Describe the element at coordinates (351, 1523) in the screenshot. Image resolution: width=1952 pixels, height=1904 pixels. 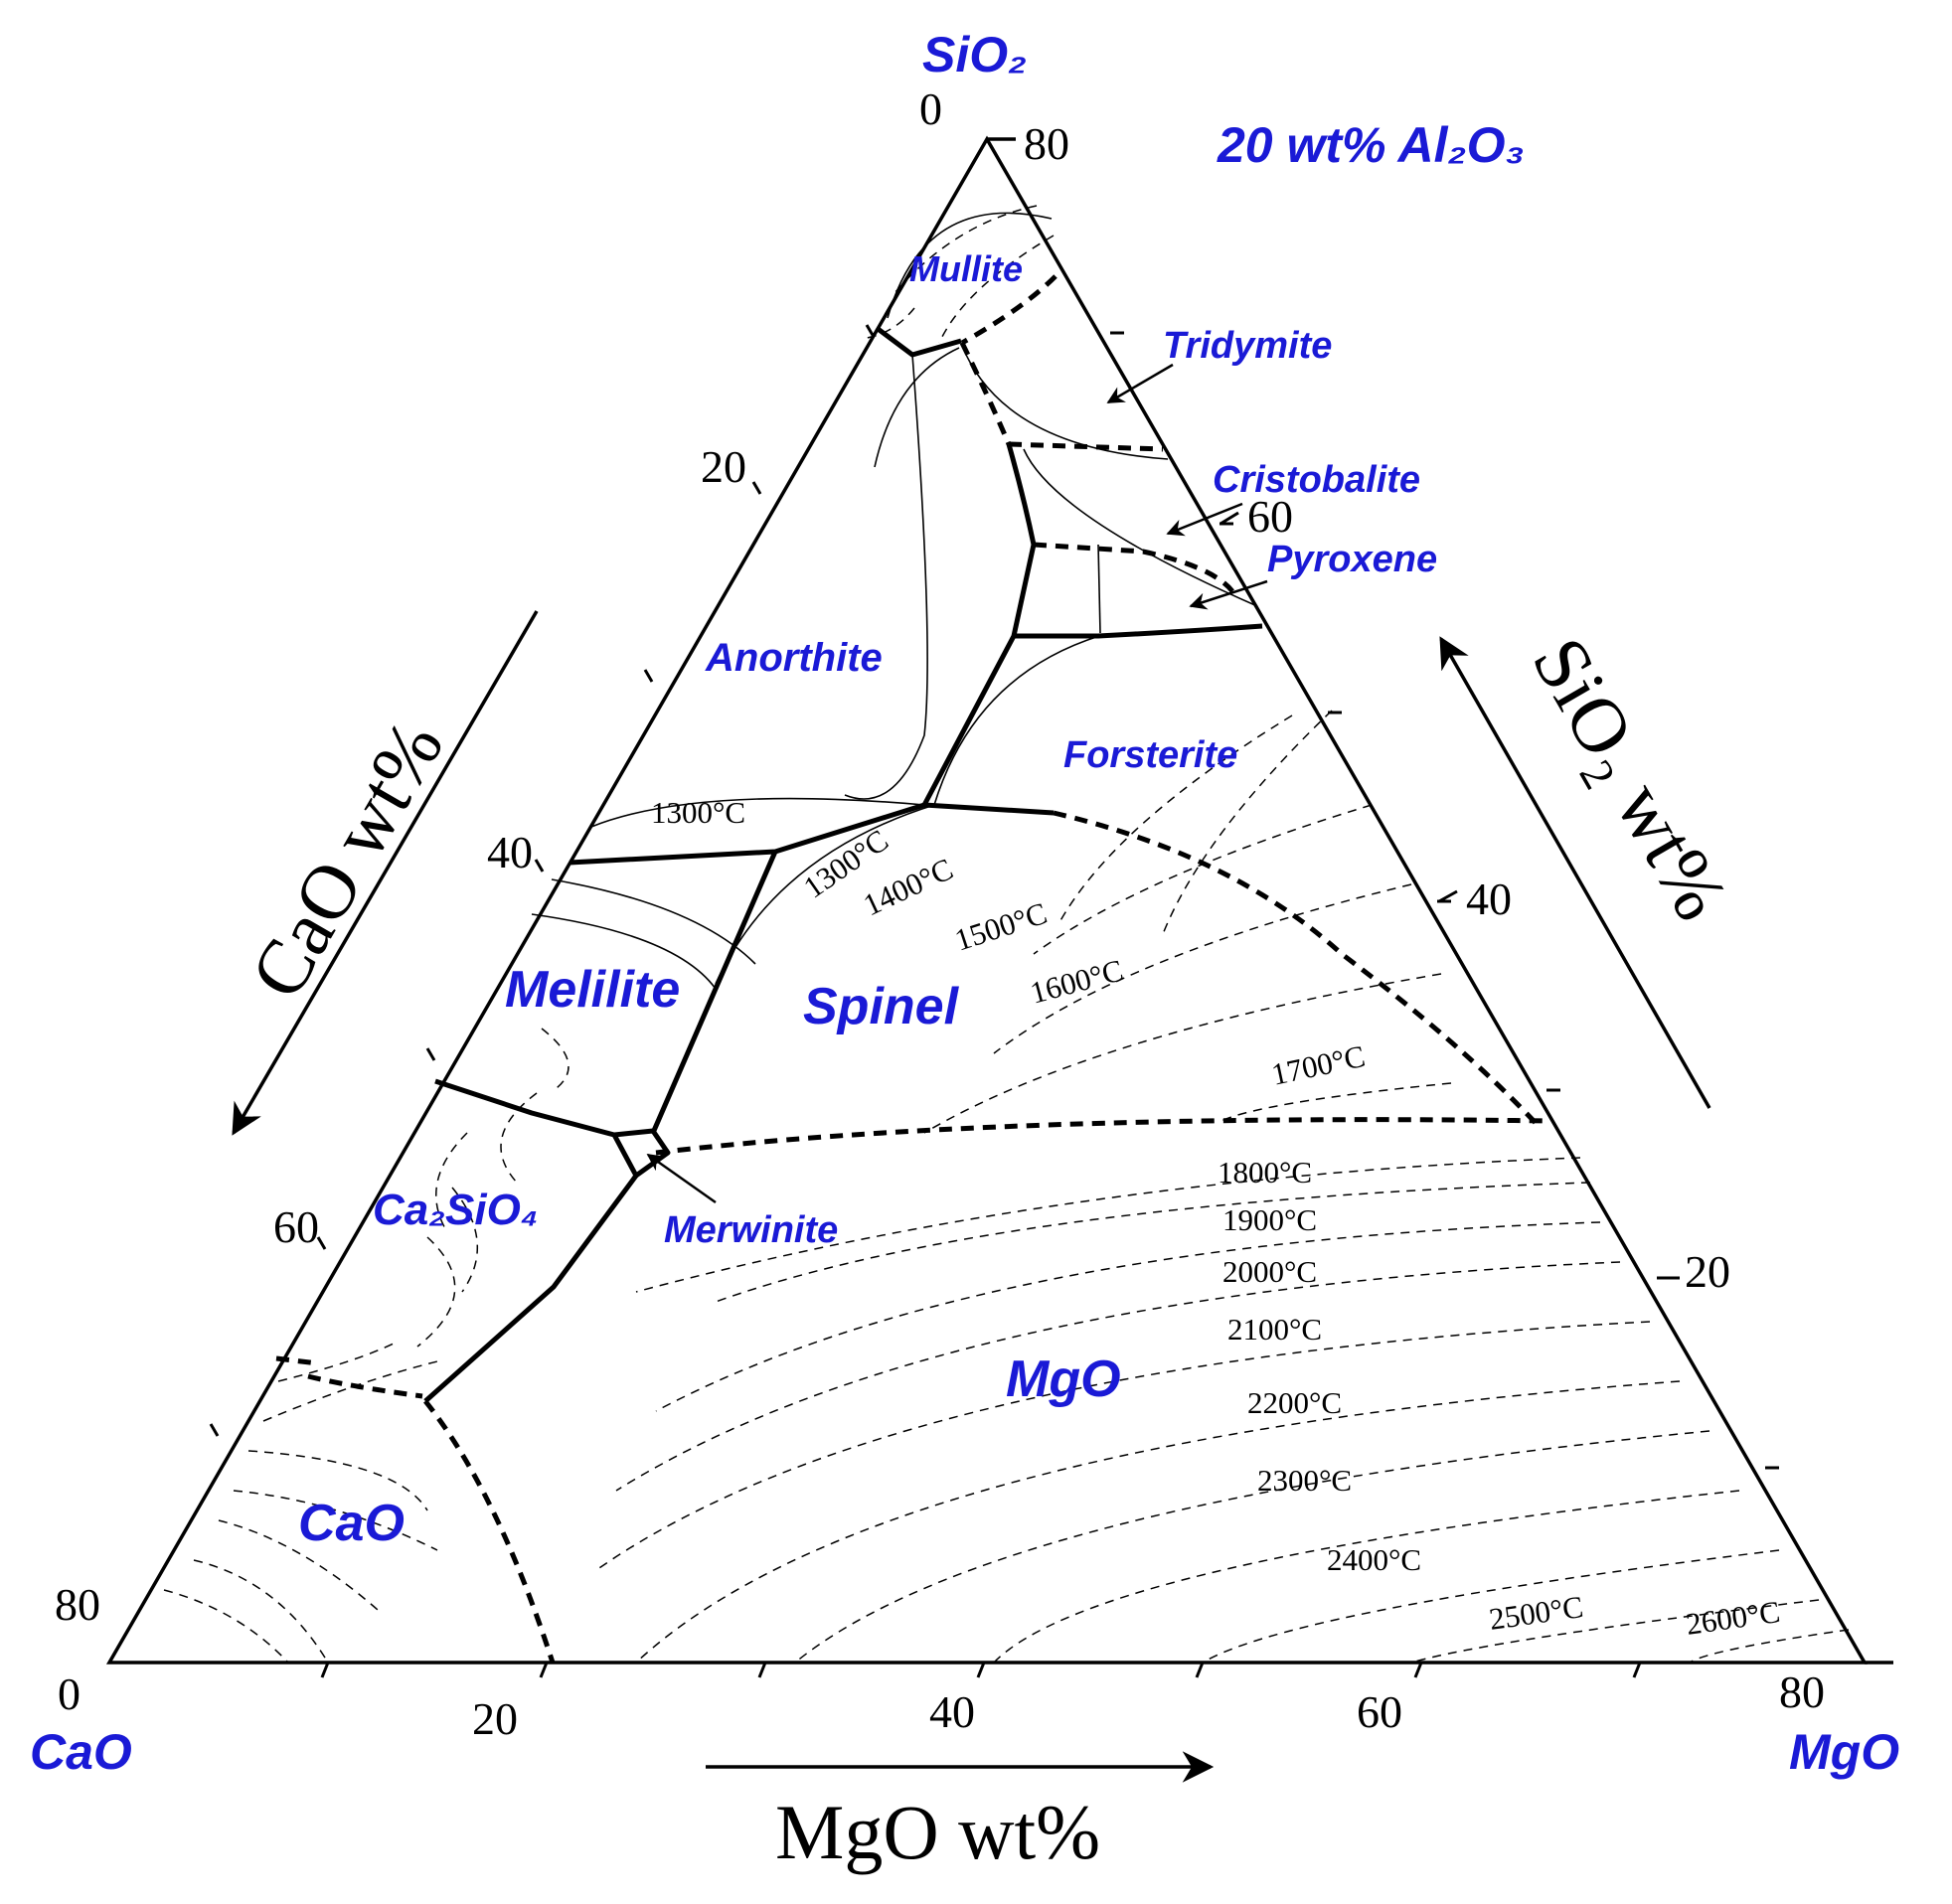
I see `phase-label-cao: CaO` at that location.